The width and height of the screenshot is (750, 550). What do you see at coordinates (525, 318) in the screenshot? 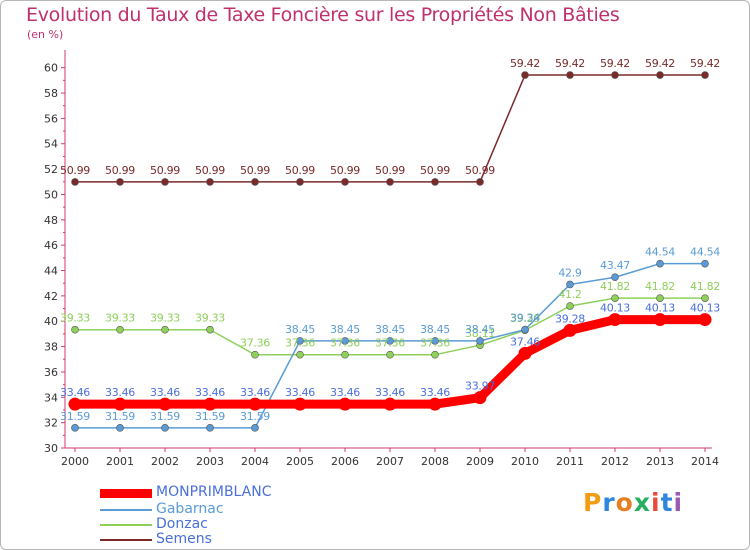
I see `data-label-donzac: 39.29` at bounding box center [525, 318].